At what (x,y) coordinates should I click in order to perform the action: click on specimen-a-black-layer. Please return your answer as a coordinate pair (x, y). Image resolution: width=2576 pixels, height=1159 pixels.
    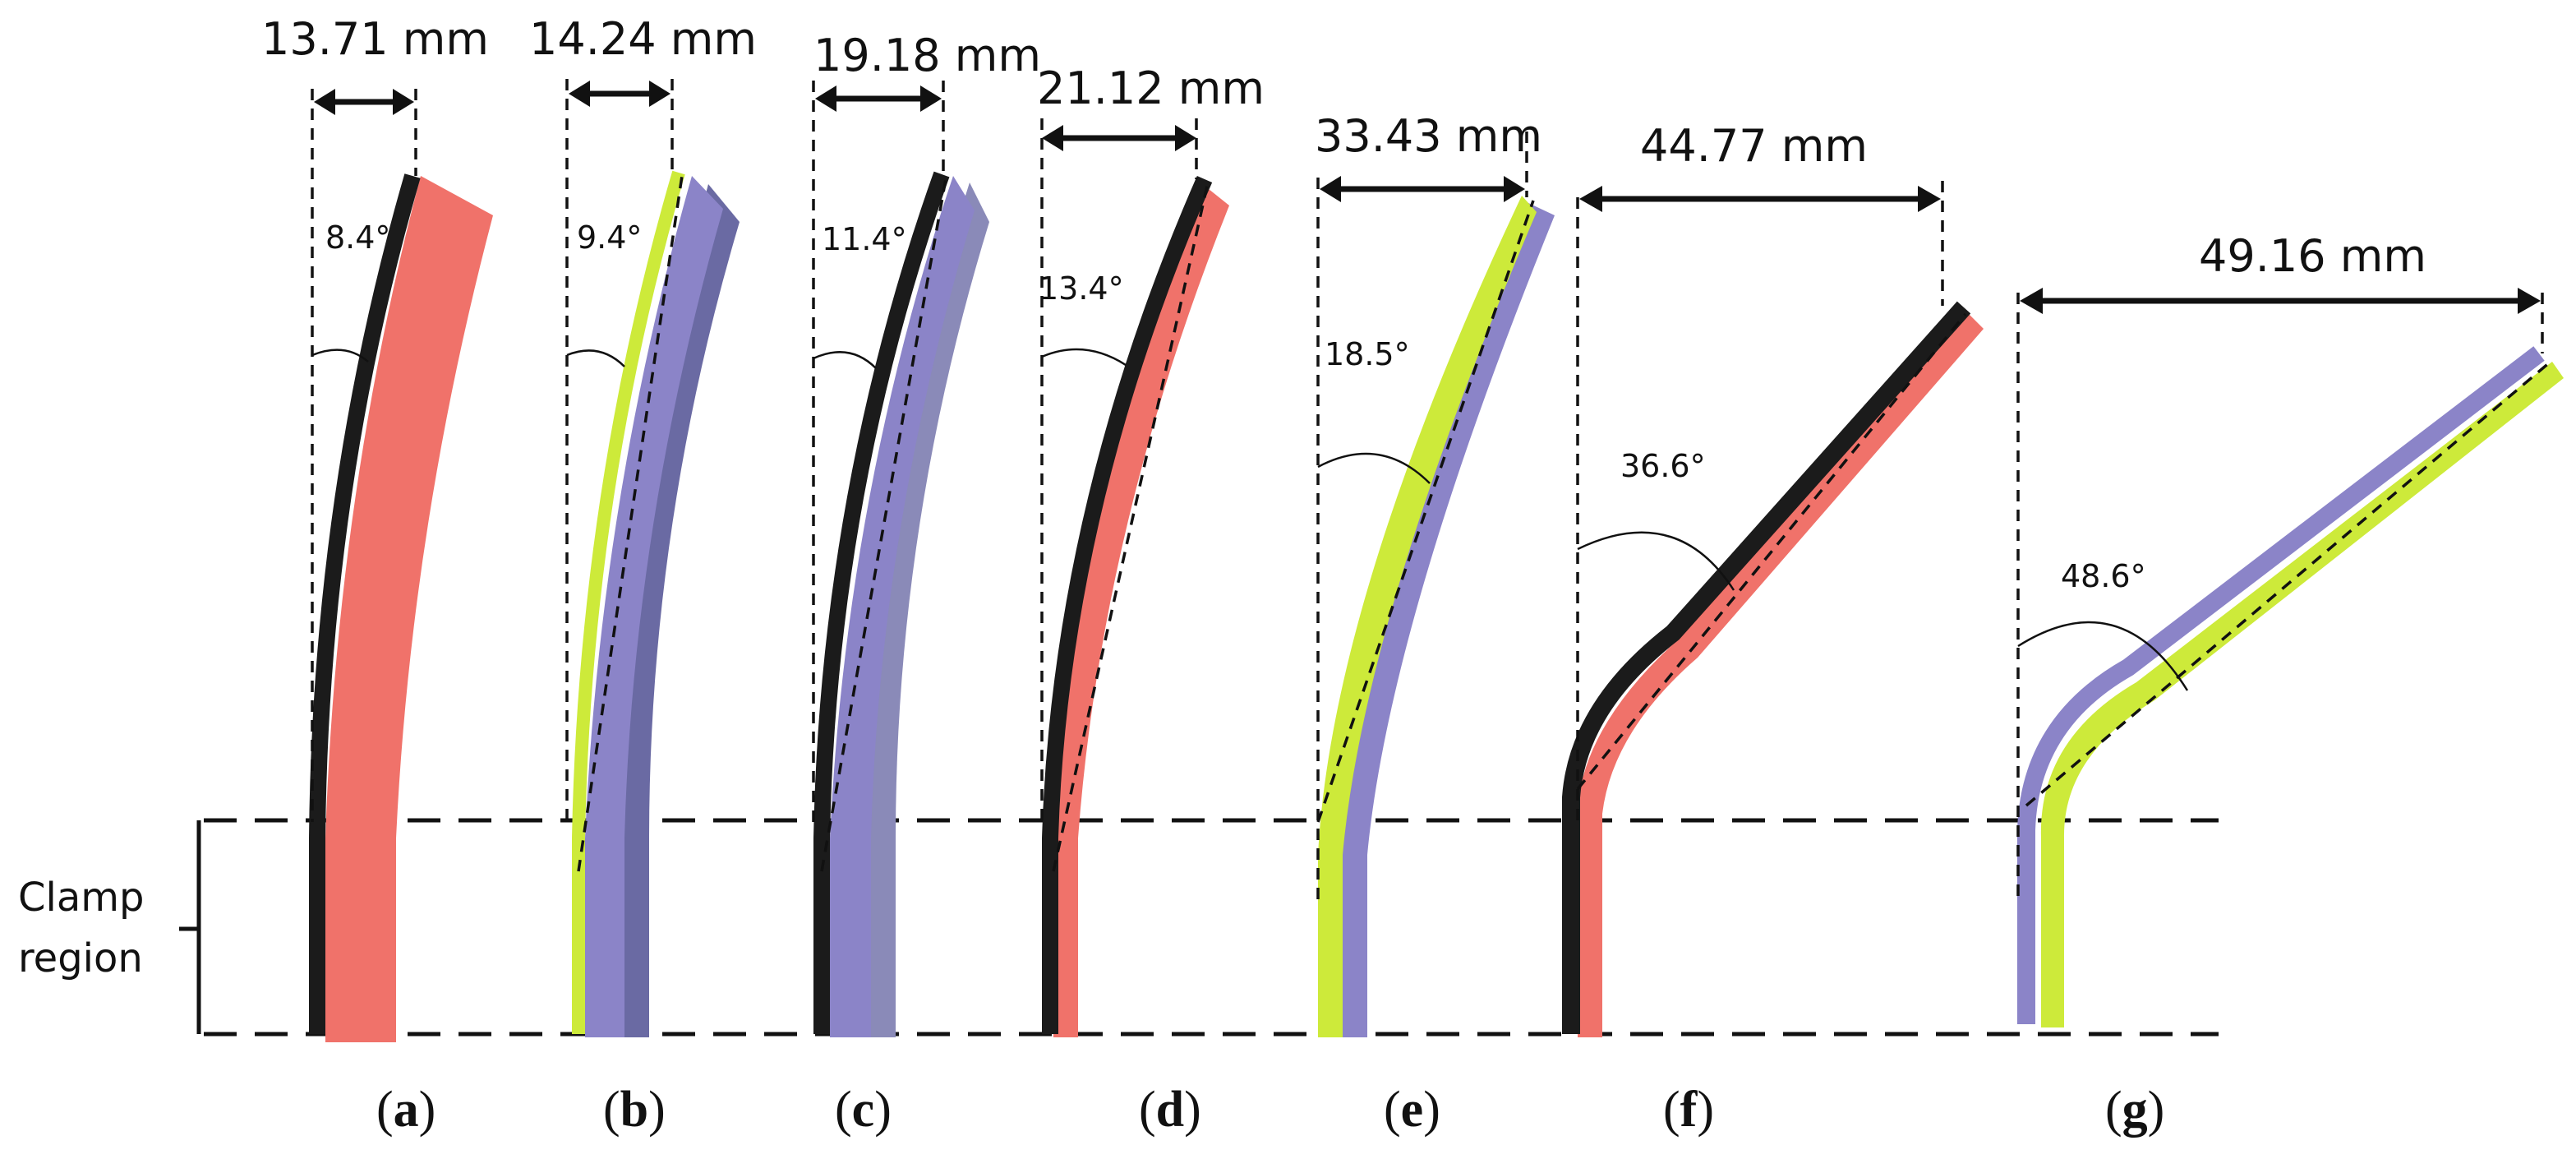
    Looking at the image, I should click on (365, 603).